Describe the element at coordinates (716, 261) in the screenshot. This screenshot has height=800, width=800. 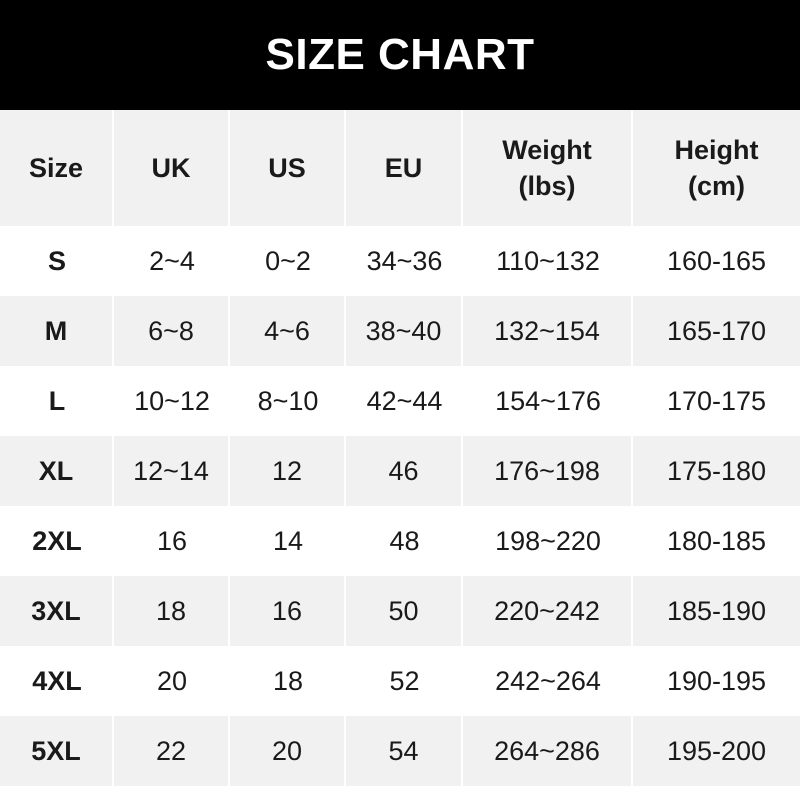
I see `table-cell: 160-165` at that location.